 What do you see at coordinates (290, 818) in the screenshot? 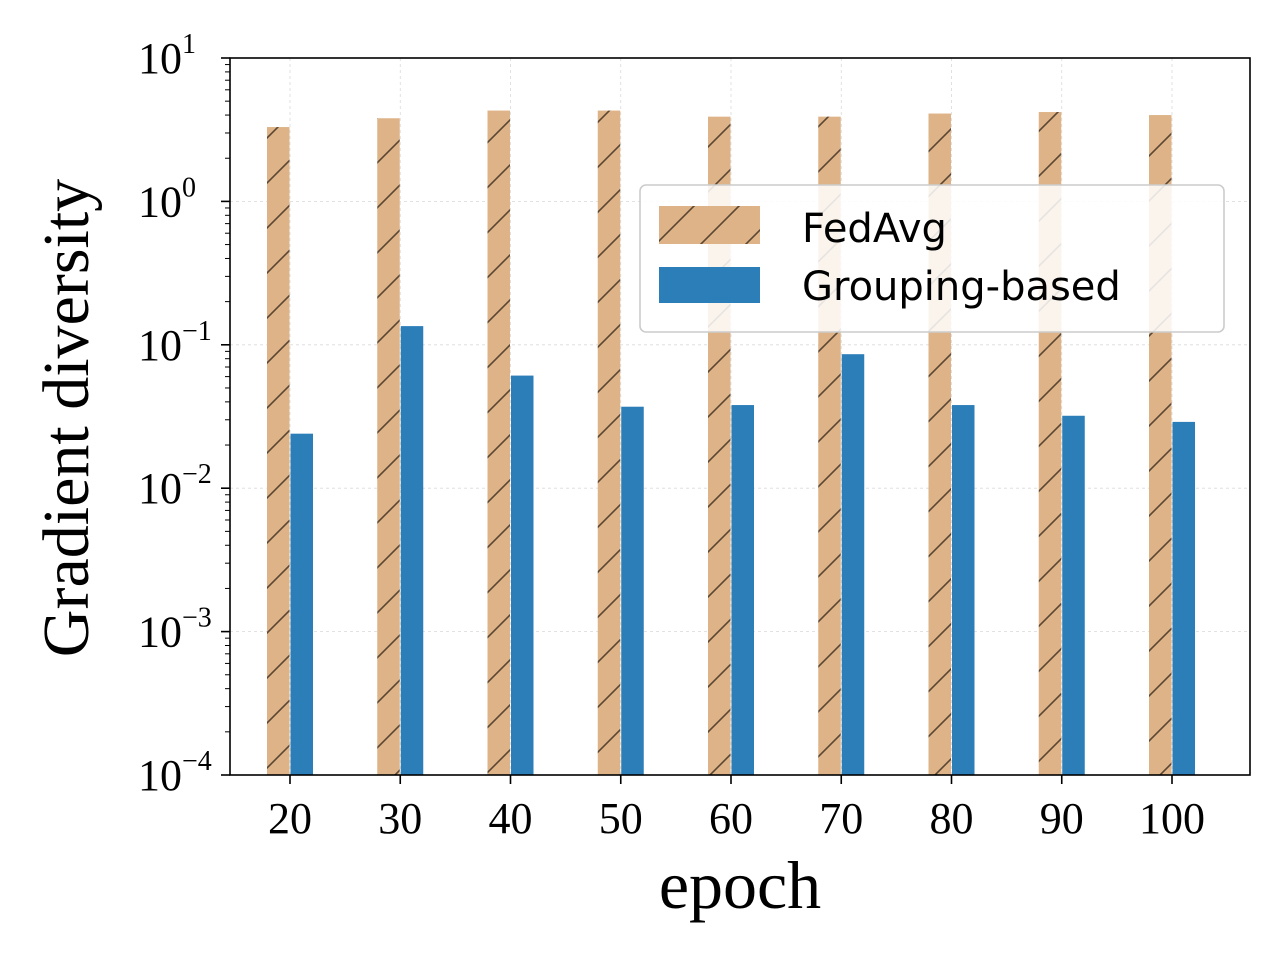
I see `x-tick-label: 20` at bounding box center [290, 818].